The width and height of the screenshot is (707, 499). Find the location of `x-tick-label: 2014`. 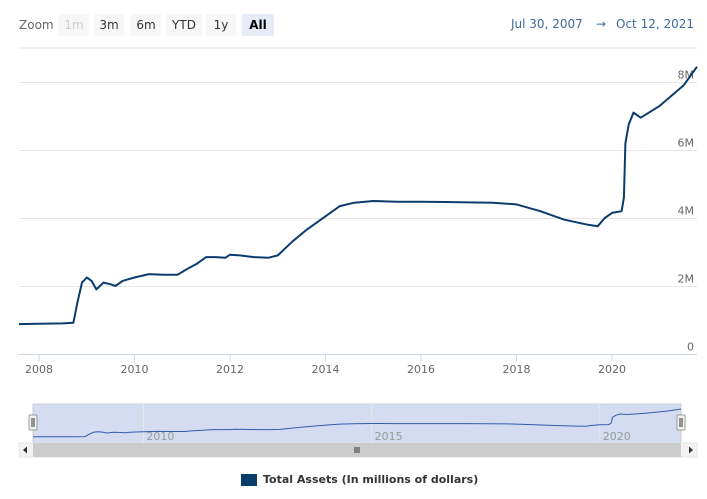

x-tick-label: 2014 is located at coordinates (326, 369).